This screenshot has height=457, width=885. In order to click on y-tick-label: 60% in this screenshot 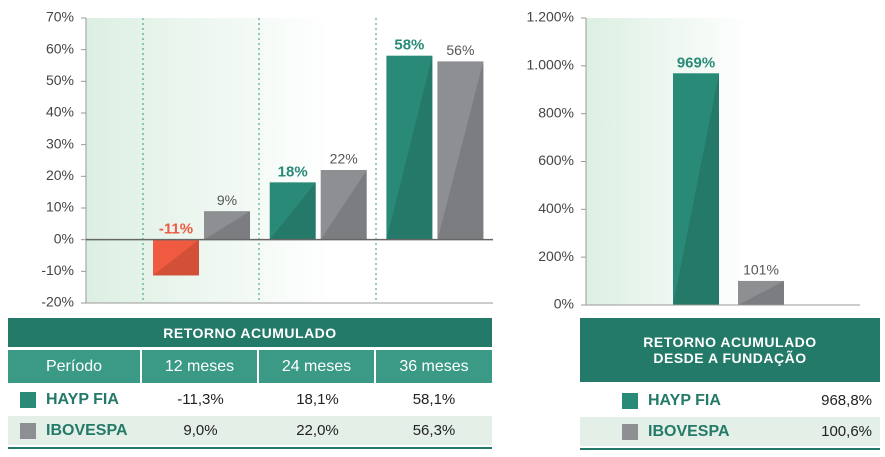, I will do `click(60, 48)`.